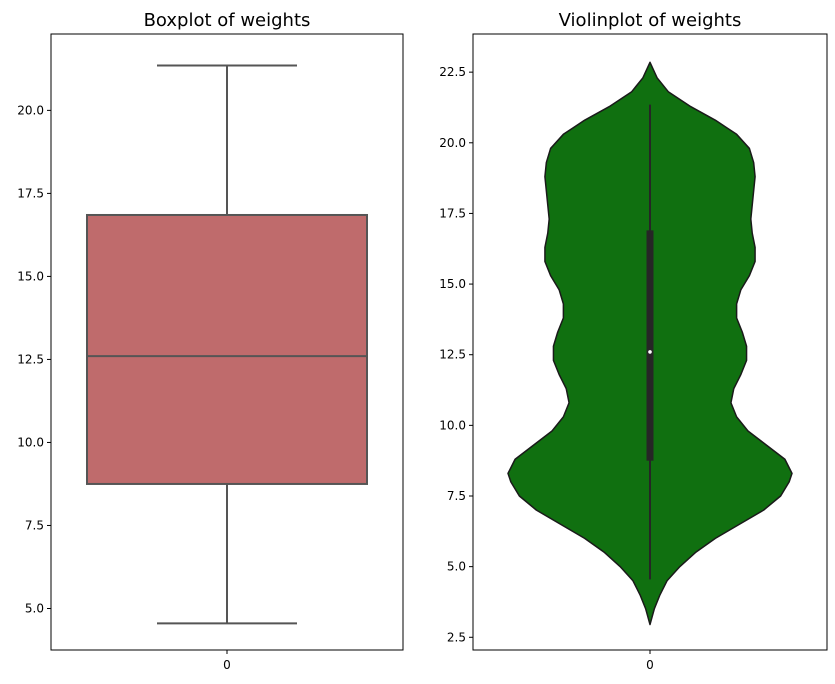  What do you see at coordinates (650, 345) in the screenshot?
I see `violin-iqr-bar` at bounding box center [650, 345].